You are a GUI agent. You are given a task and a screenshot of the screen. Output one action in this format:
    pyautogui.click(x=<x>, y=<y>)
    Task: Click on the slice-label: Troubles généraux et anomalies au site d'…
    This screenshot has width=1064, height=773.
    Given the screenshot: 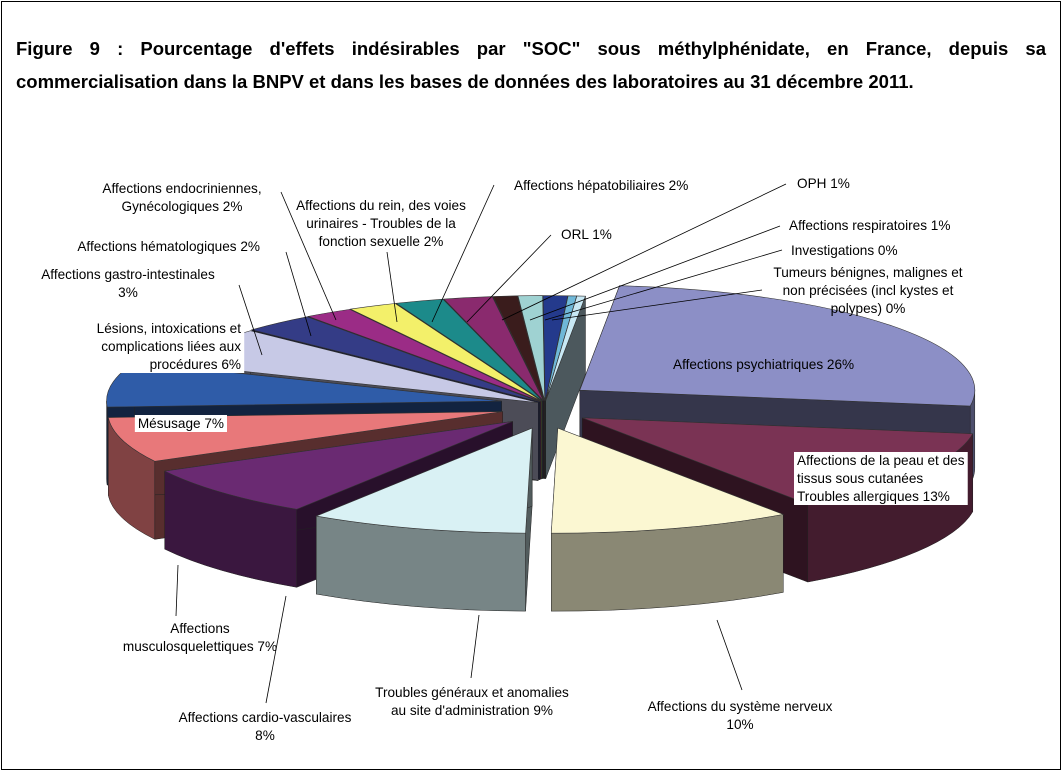 What is the action you would take?
    pyautogui.click(x=472, y=701)
    